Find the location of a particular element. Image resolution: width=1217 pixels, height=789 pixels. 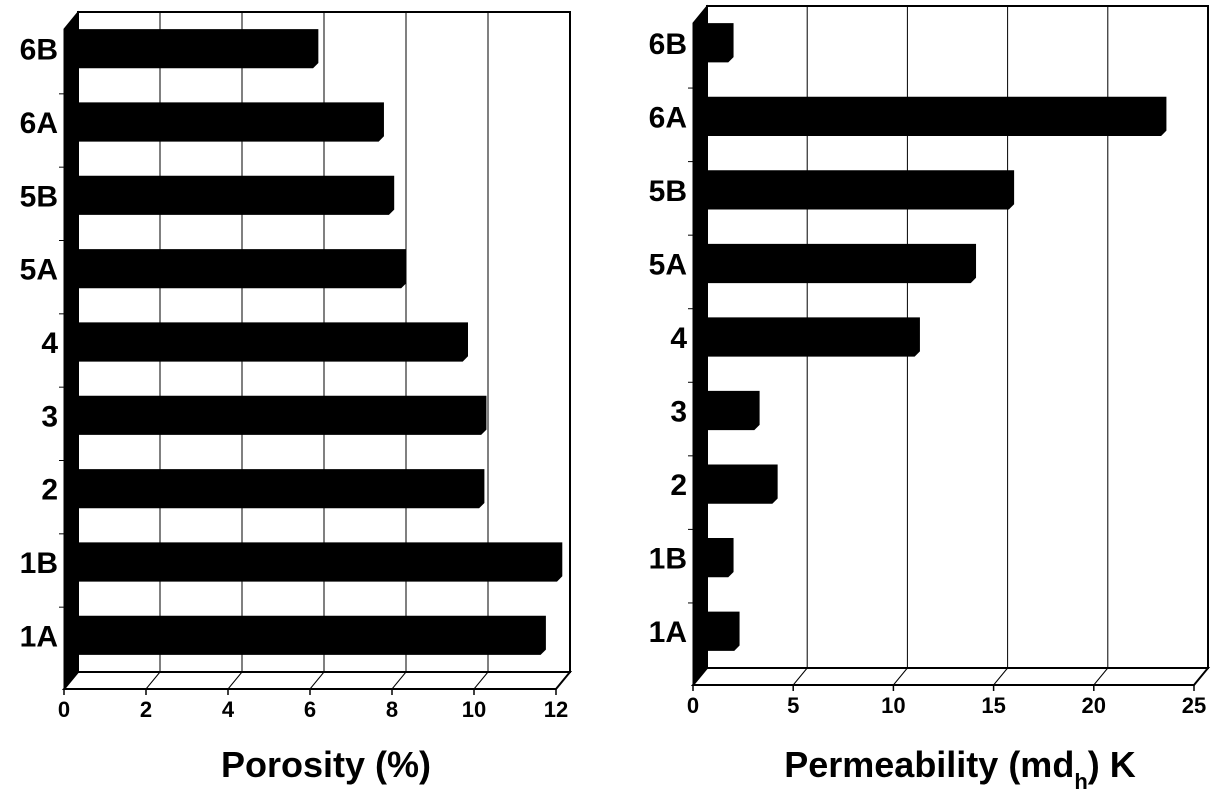

permeability-category-label-4: 4 is located at coordinates (678, 338).